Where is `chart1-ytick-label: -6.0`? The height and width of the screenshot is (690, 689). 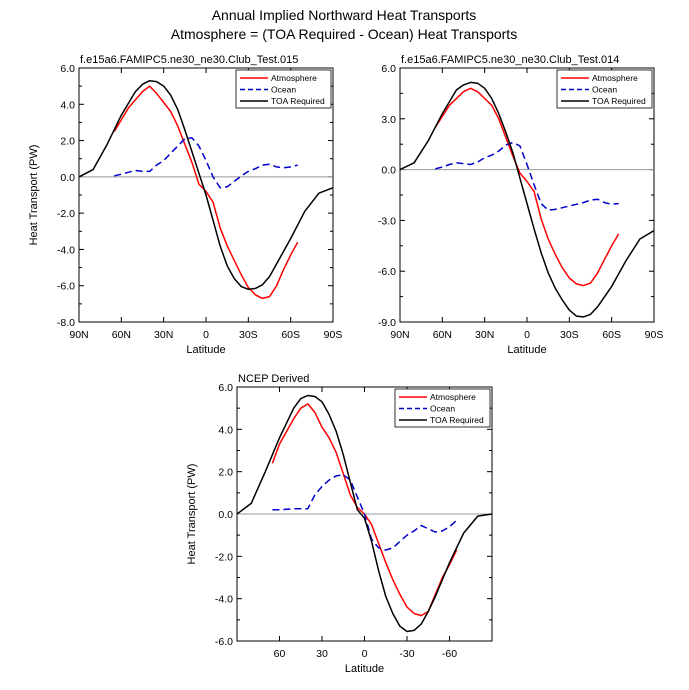 chart1-ytick-label: -6.0 is located at coordinates (387, 272).